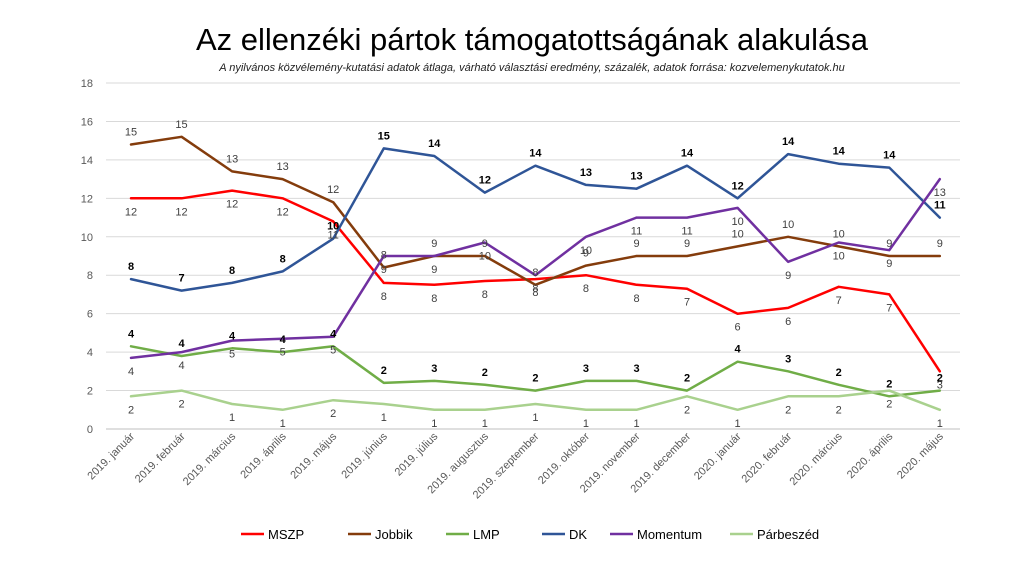 The width and height of the screenshot is (1024, 576). Describe the element at coordinates (263, 455) in the screenshot. I see `x-tick-label: 2019. április` at that location.